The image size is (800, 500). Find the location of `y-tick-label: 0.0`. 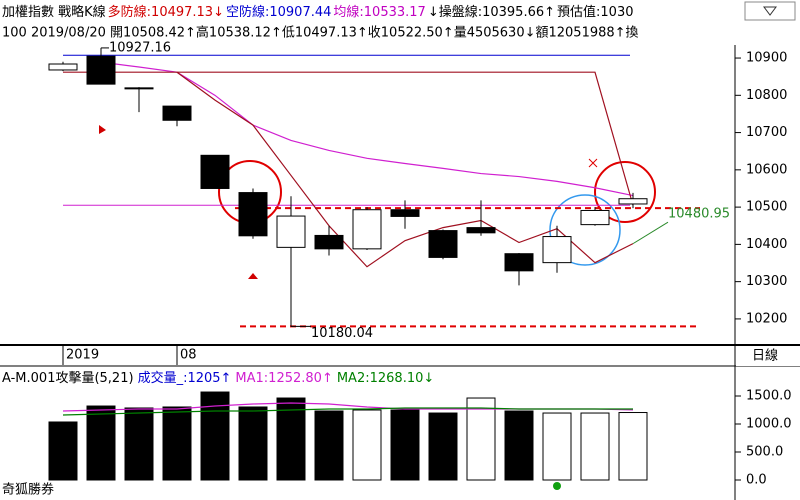

y-tick-label: 0.0 is located at coordinates (756, 480).